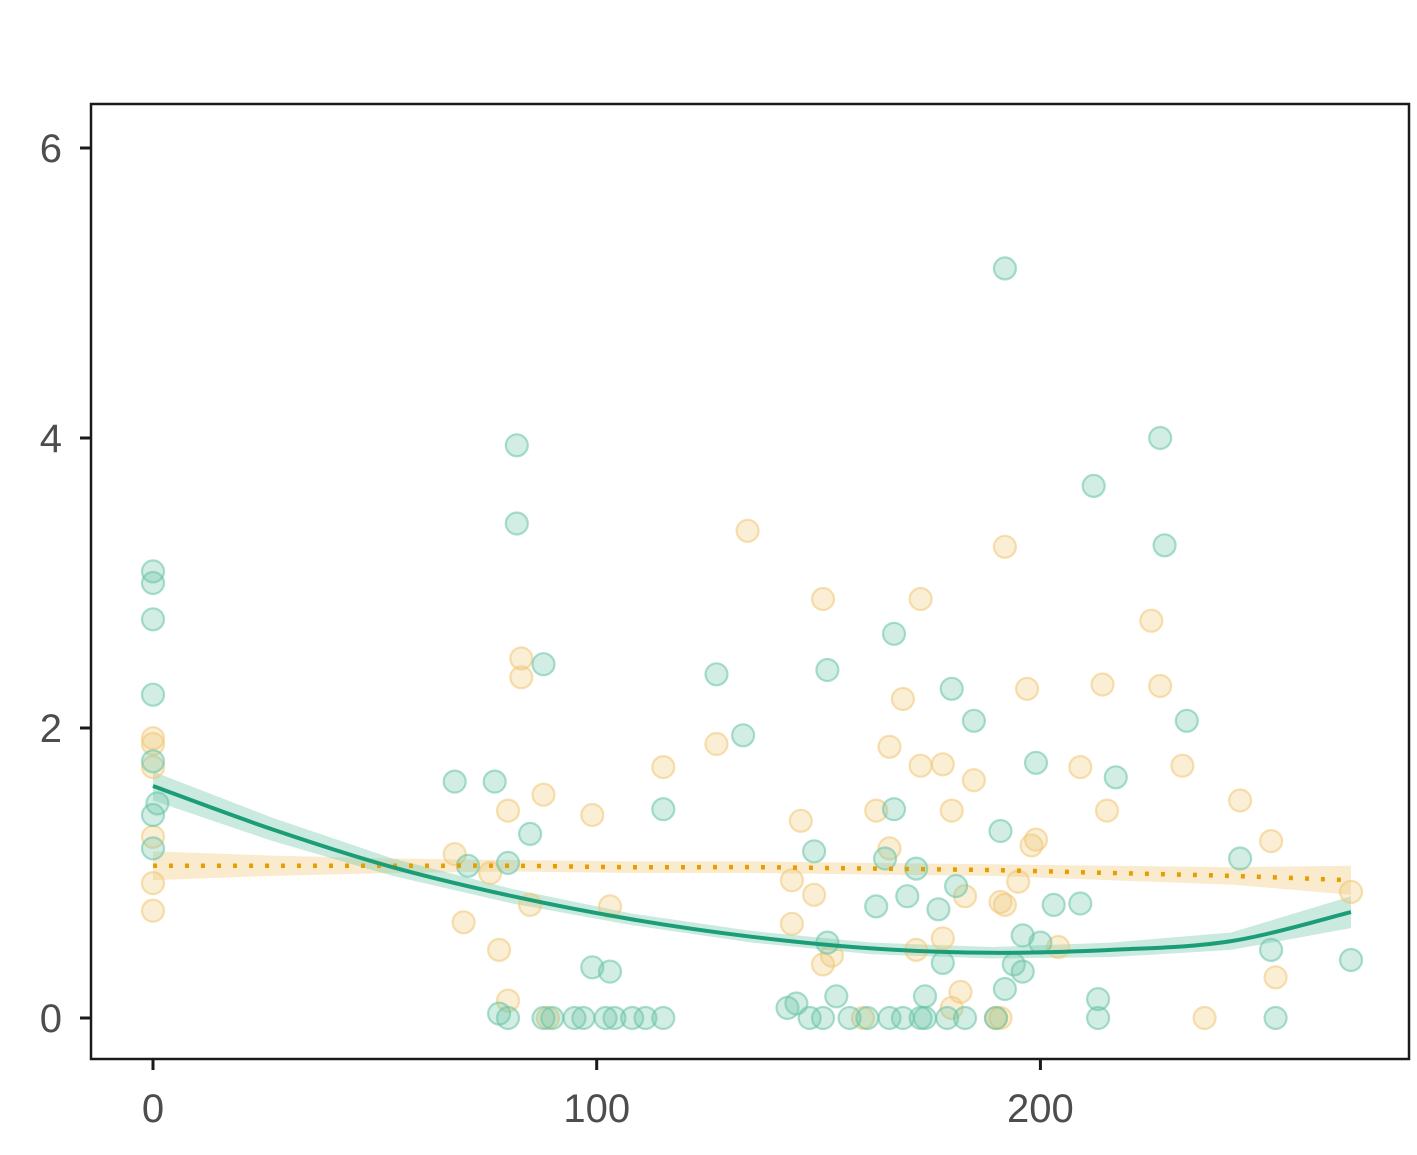 This screenshot has height=1155, width=1417. What do you see at coordinates (752, 873) in the screenshot?
I see `fit-line-orange` at bounding box center [752, 873].